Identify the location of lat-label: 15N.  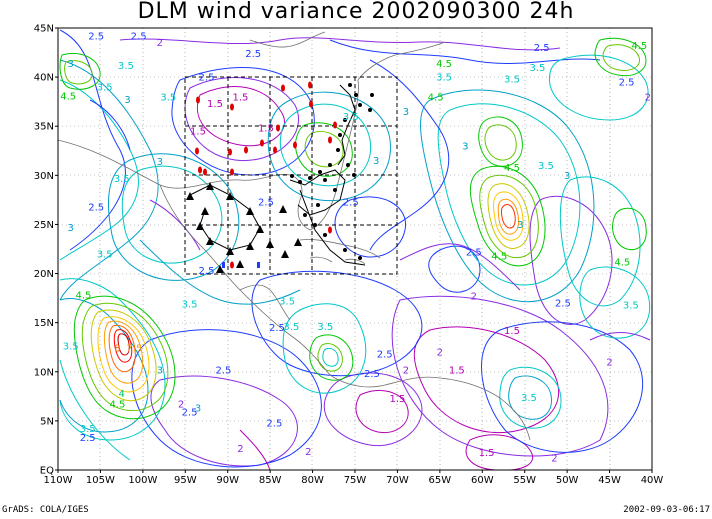
(44, 323).